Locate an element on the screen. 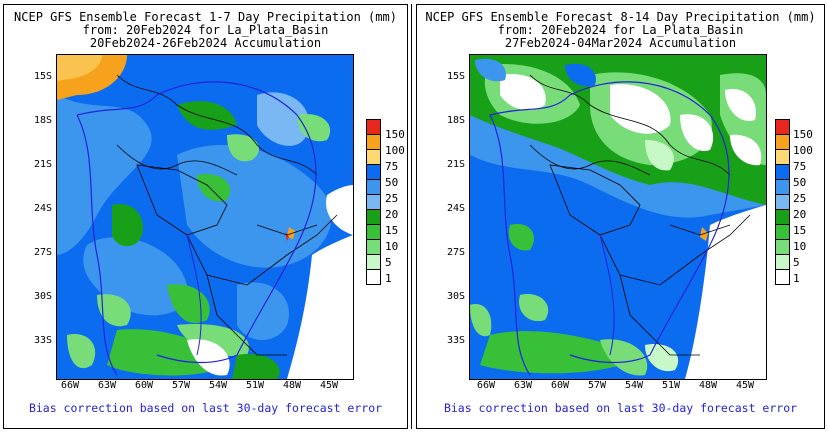 This screenshot has height=433, width=828. panel-period: 27Feb2024-04Mar2024 Accumulation is located at coordinates (620, 43).